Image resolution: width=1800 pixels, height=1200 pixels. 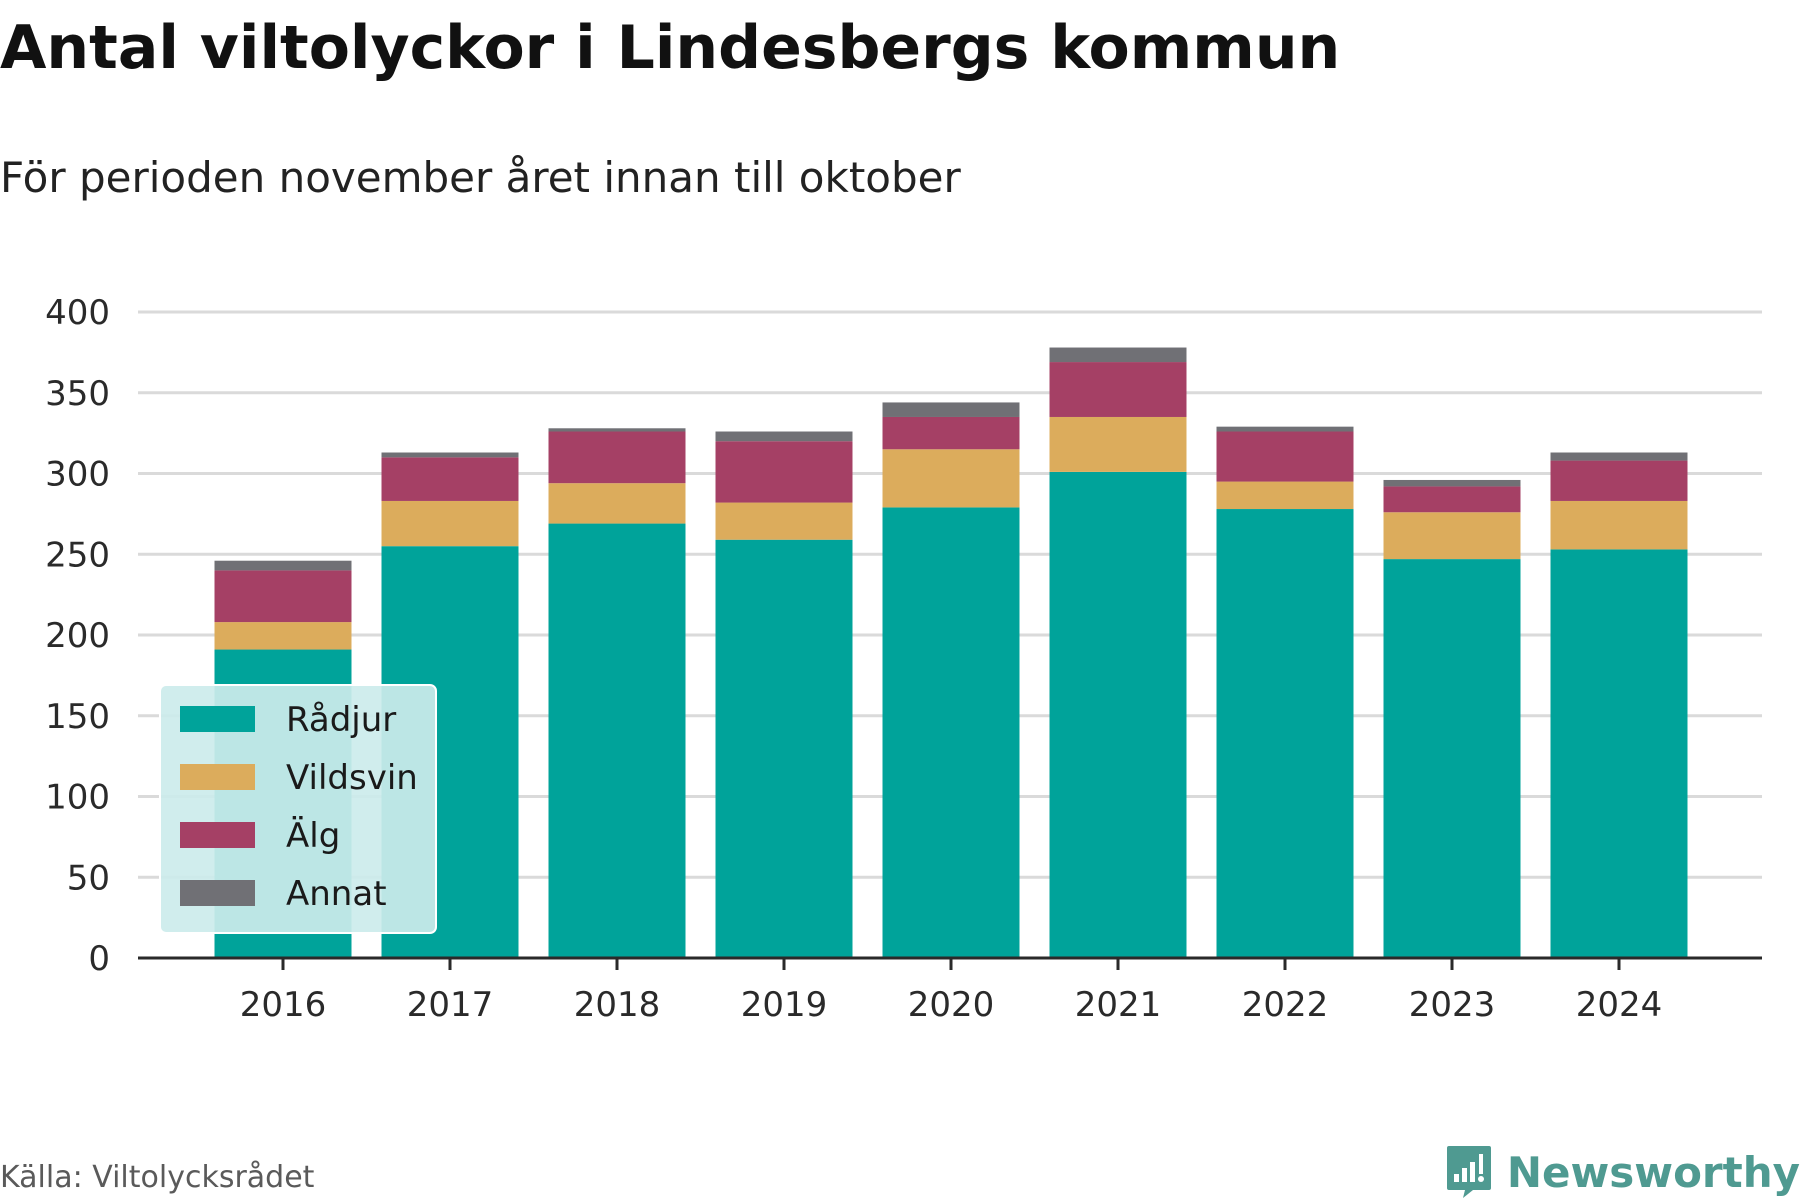 I want to click on source-note: Källa: Viltolycksrådet, so click(x=157, y=1177).